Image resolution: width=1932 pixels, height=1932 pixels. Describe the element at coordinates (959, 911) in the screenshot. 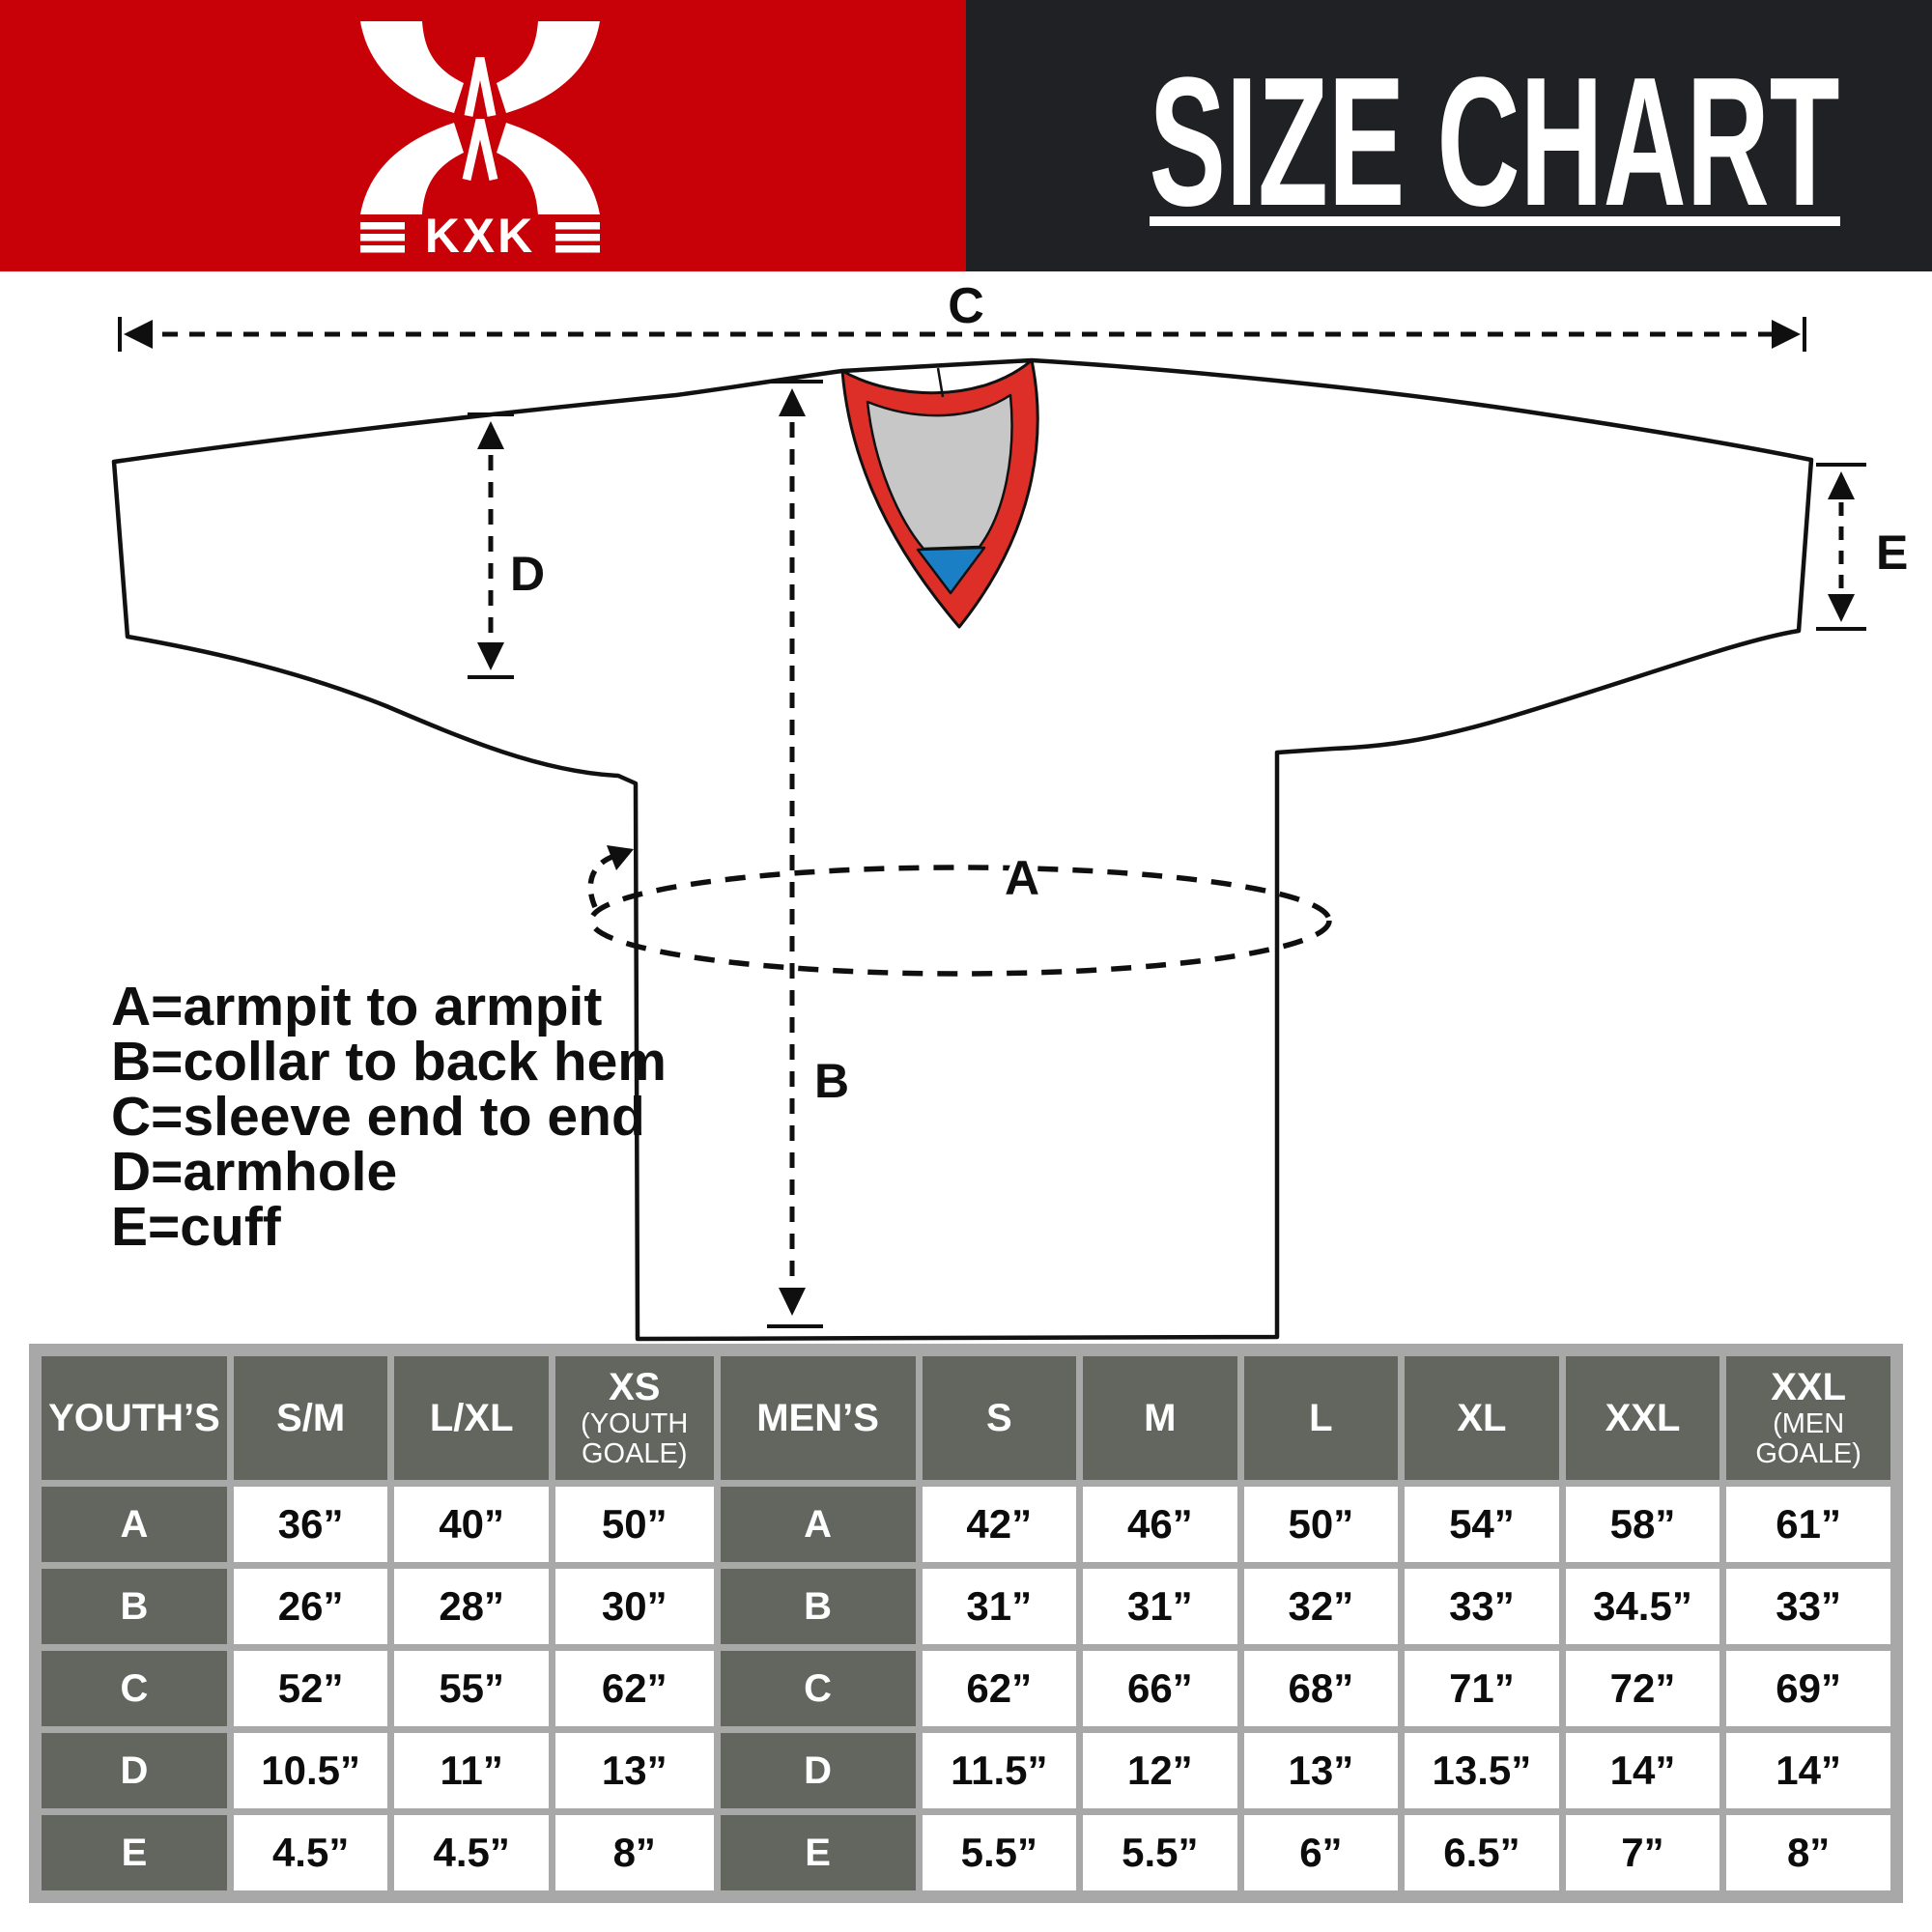

I see `measure-A` at that location.